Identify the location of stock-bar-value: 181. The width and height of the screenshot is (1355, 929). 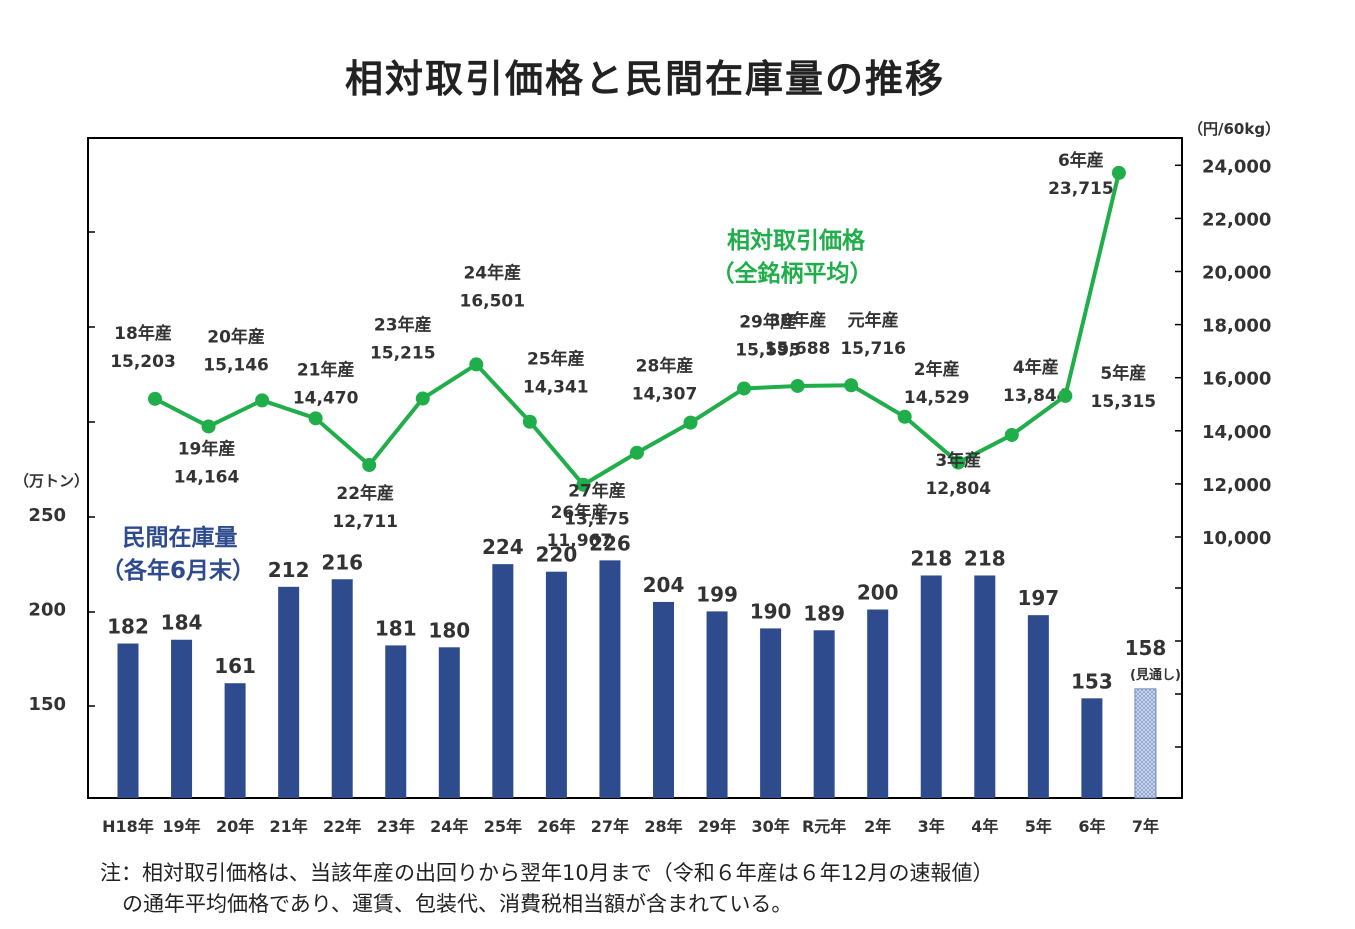
(396, 628).